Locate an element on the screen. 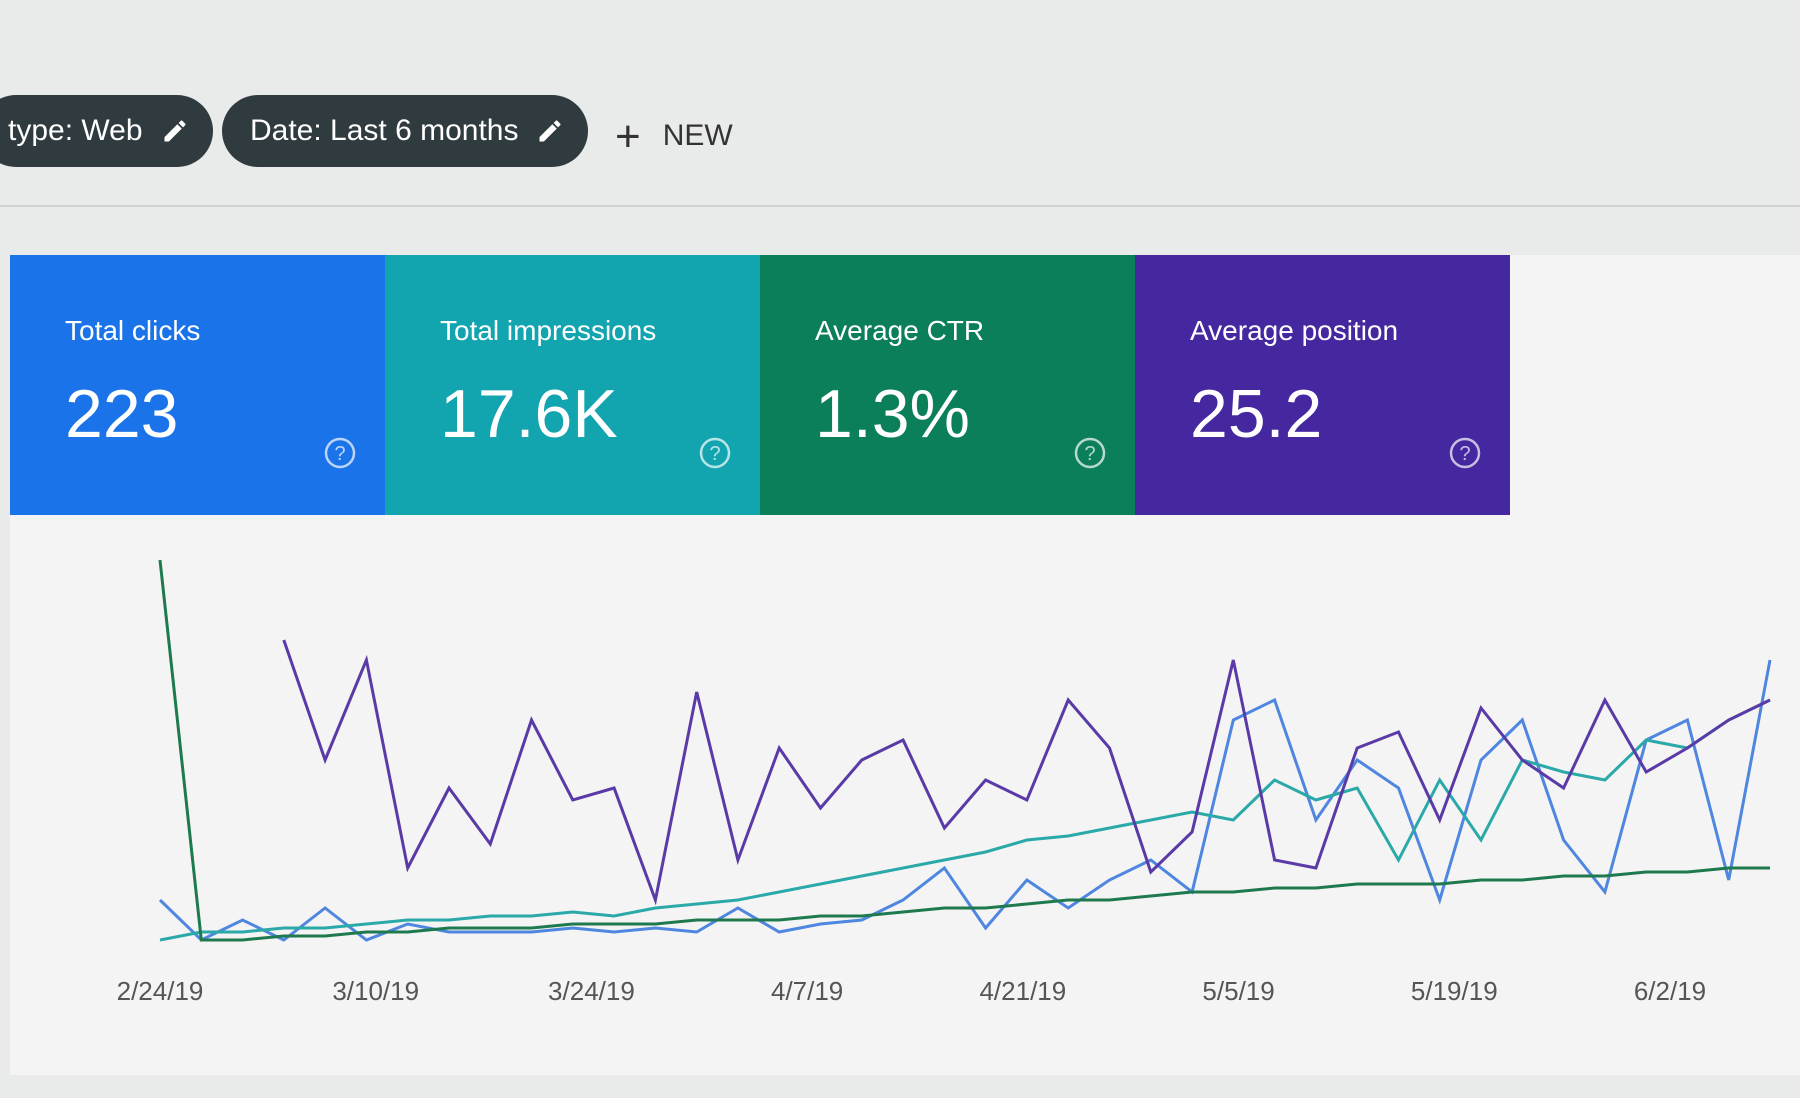 The height and width of the screenshot is (1098, 1800). metric-card: Total clicks 223? is located at coordinates (197, 385).